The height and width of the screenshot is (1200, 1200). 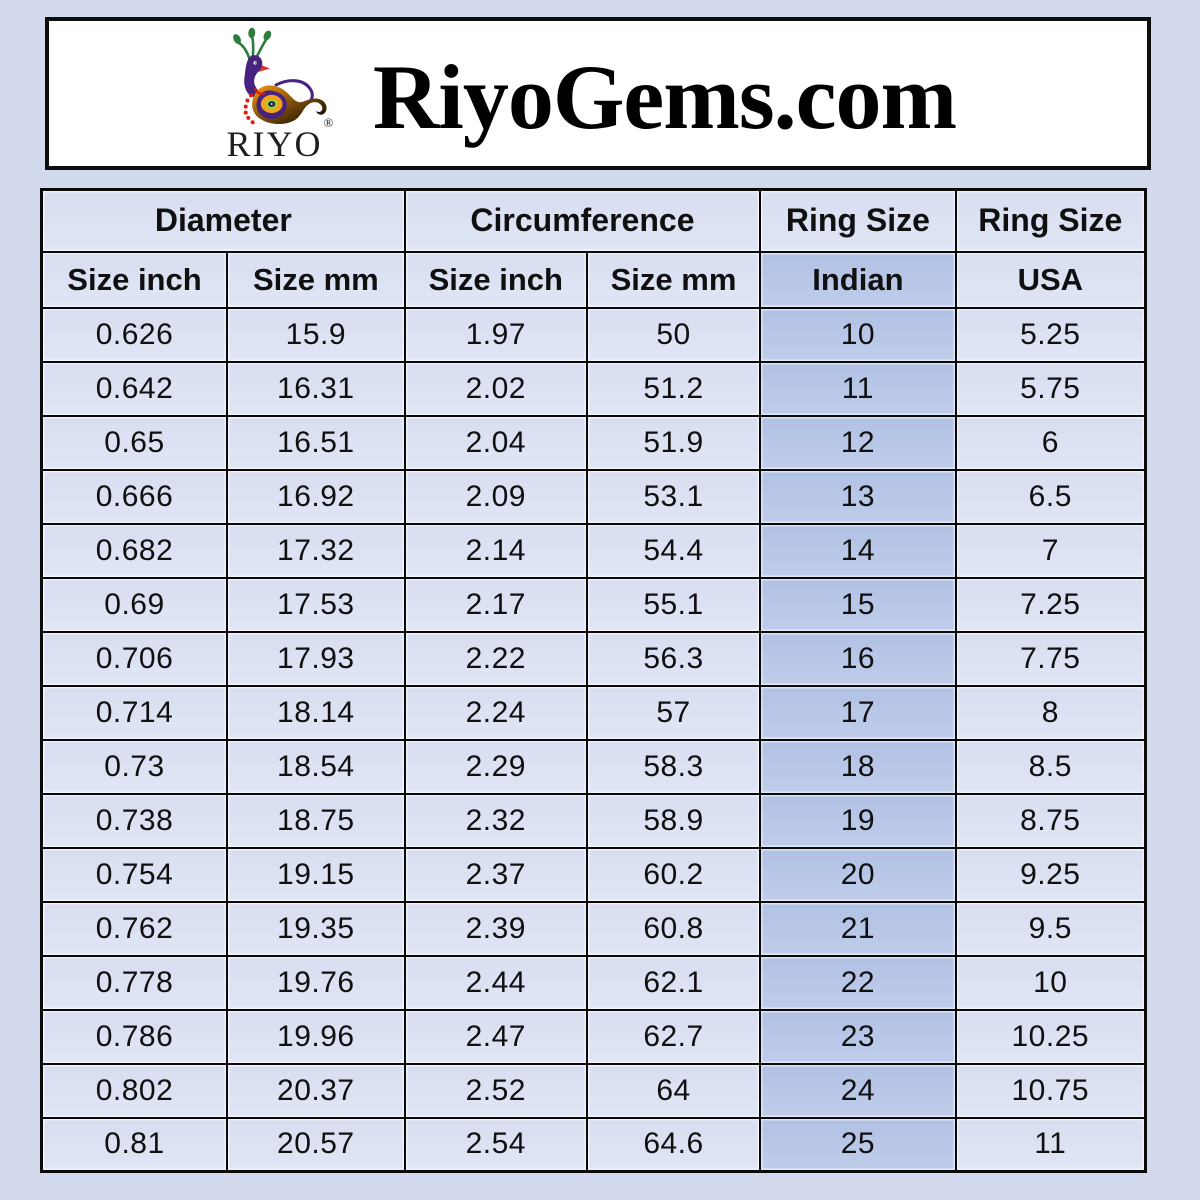 I want to click on table-cell: 0.778, so click(x=134, y=982).